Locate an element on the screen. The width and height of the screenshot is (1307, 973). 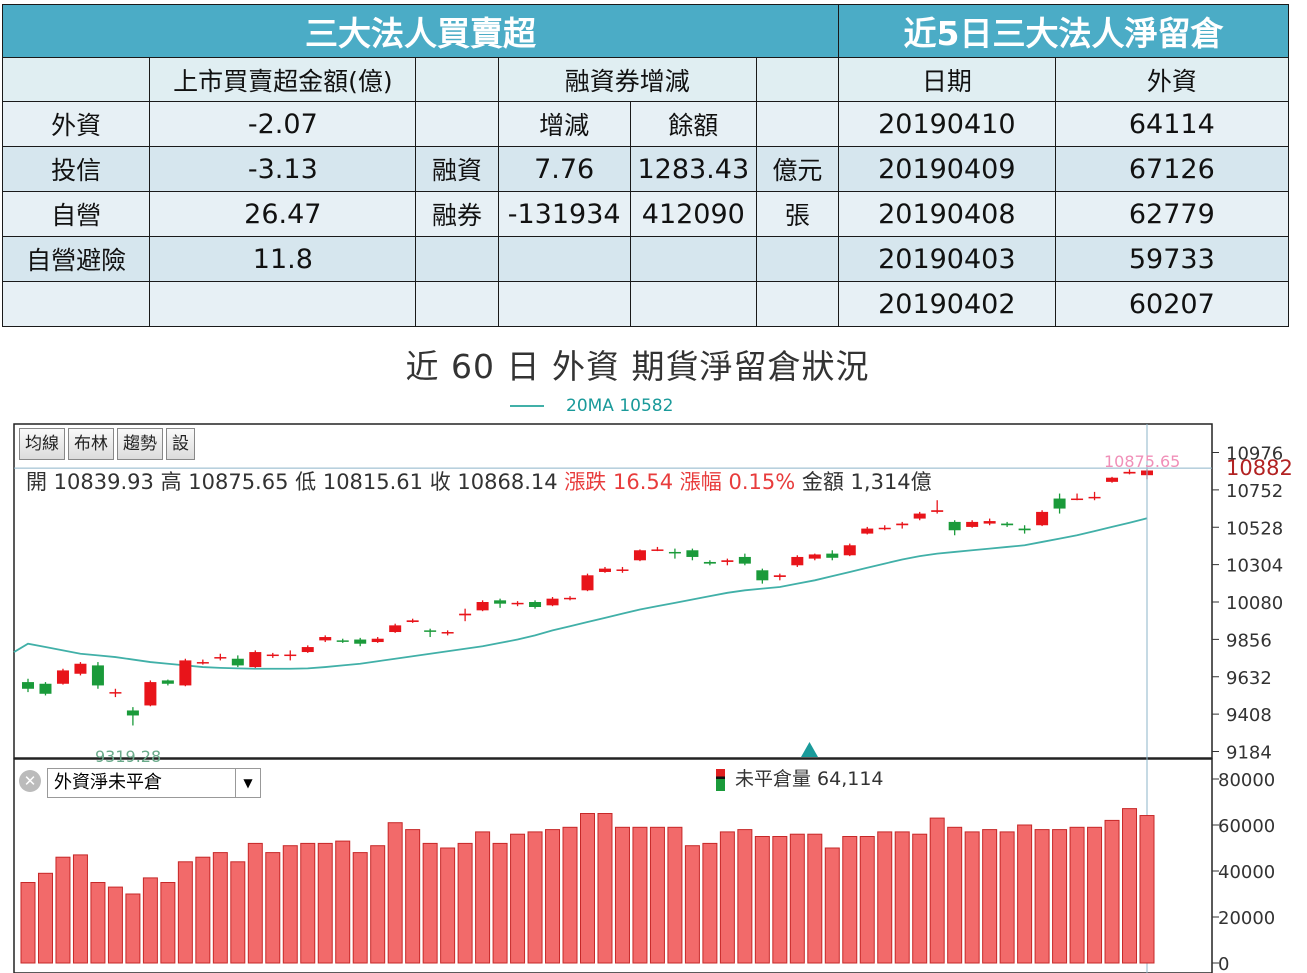
row-value: -3.13 is located at coordinates (283, 169).